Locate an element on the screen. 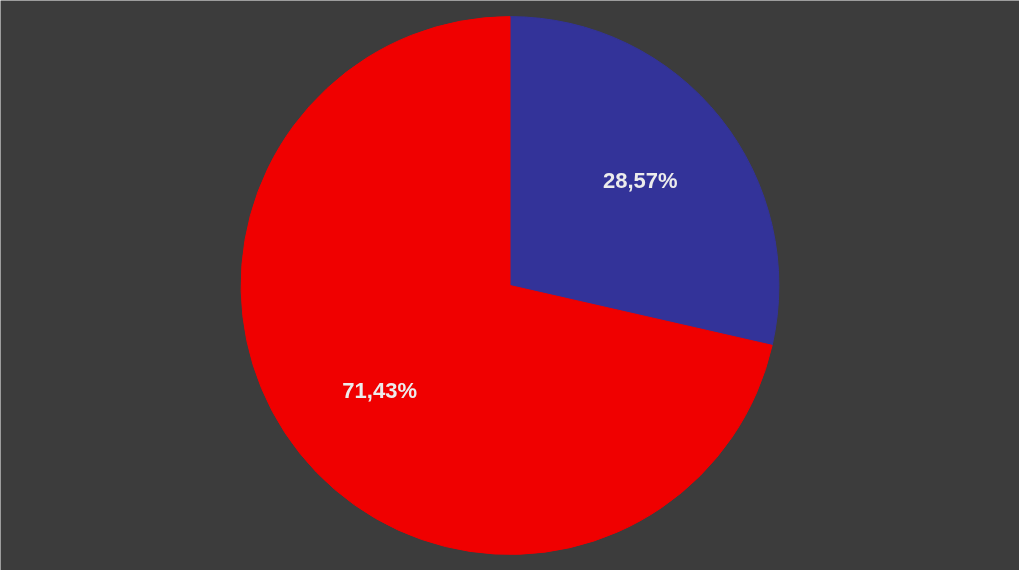 Image resolution: width=1019 pixels, height=570 pixels. data-label: 71,43% is located at coordinates (379, 390).